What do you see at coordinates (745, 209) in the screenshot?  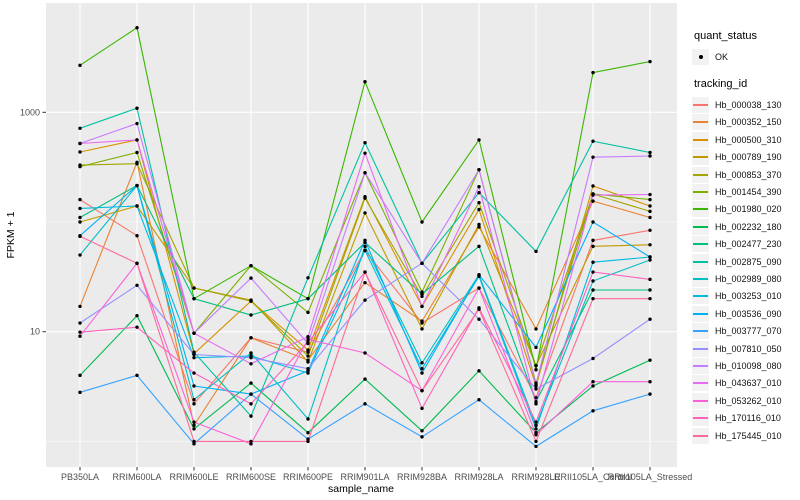 I see `legend-item-Hb_001980_020: Hb_001980_020` at bounding box center [745, 209].